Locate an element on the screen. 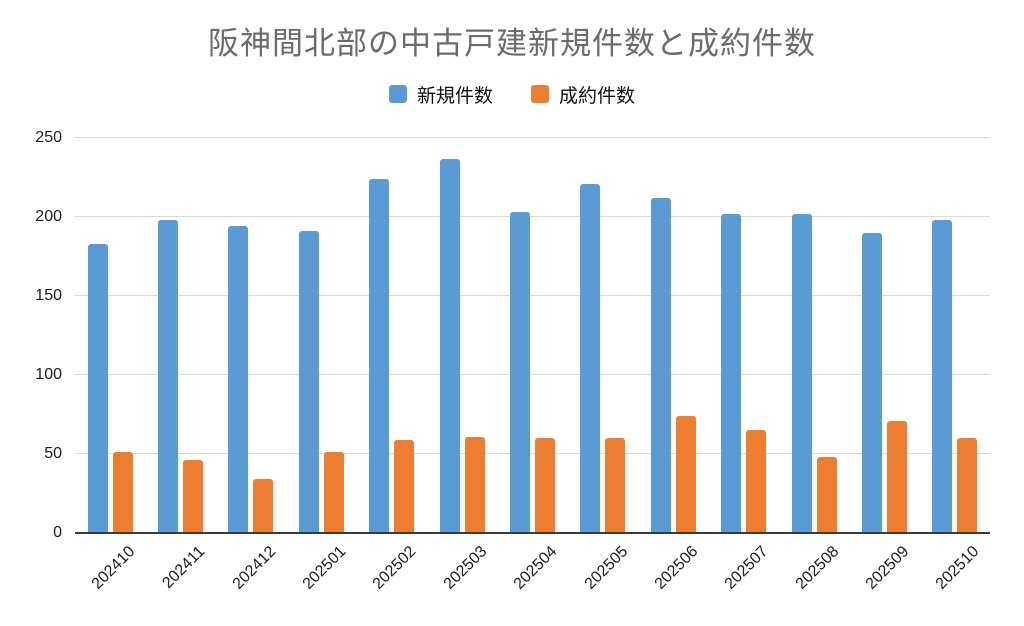 This screenshot has width=1024, height=626. chart-legend: 新規件数 成約件数 is located at coordinates (512, 94).